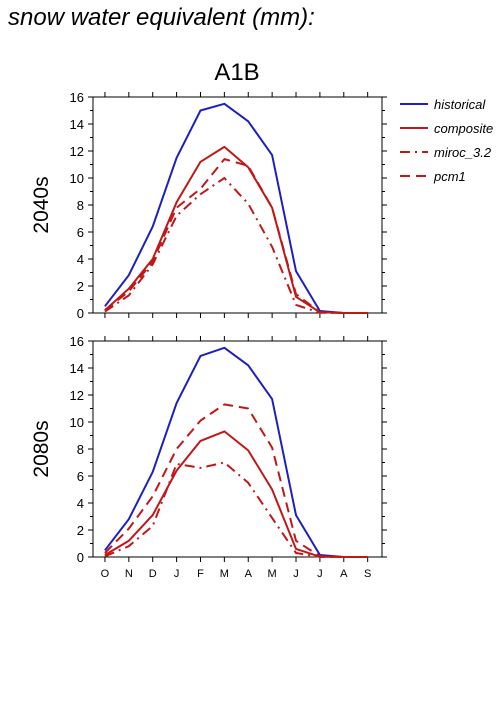  Describe the element at coordinates (200, 574) in the screenshot. I see `x-tick-label: F` at that location.